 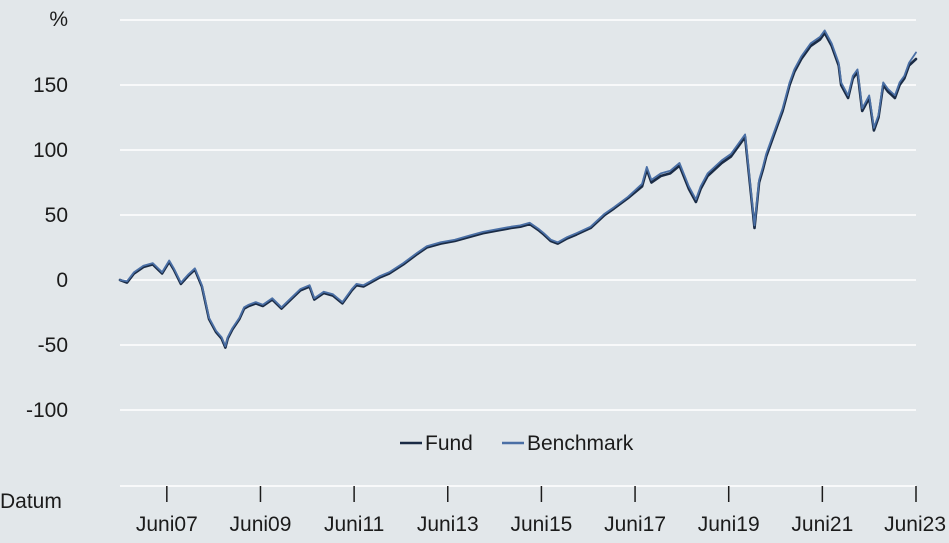 What do you see at coordinates (50, 85) in the screenshot?
I see `y-tick-label: 150` at bounding box center [50, 85].